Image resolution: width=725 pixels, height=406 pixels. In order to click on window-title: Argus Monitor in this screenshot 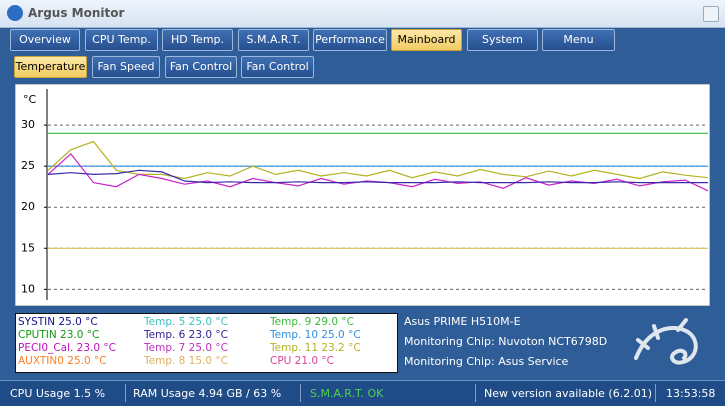, I will do `click(76, 13)`.